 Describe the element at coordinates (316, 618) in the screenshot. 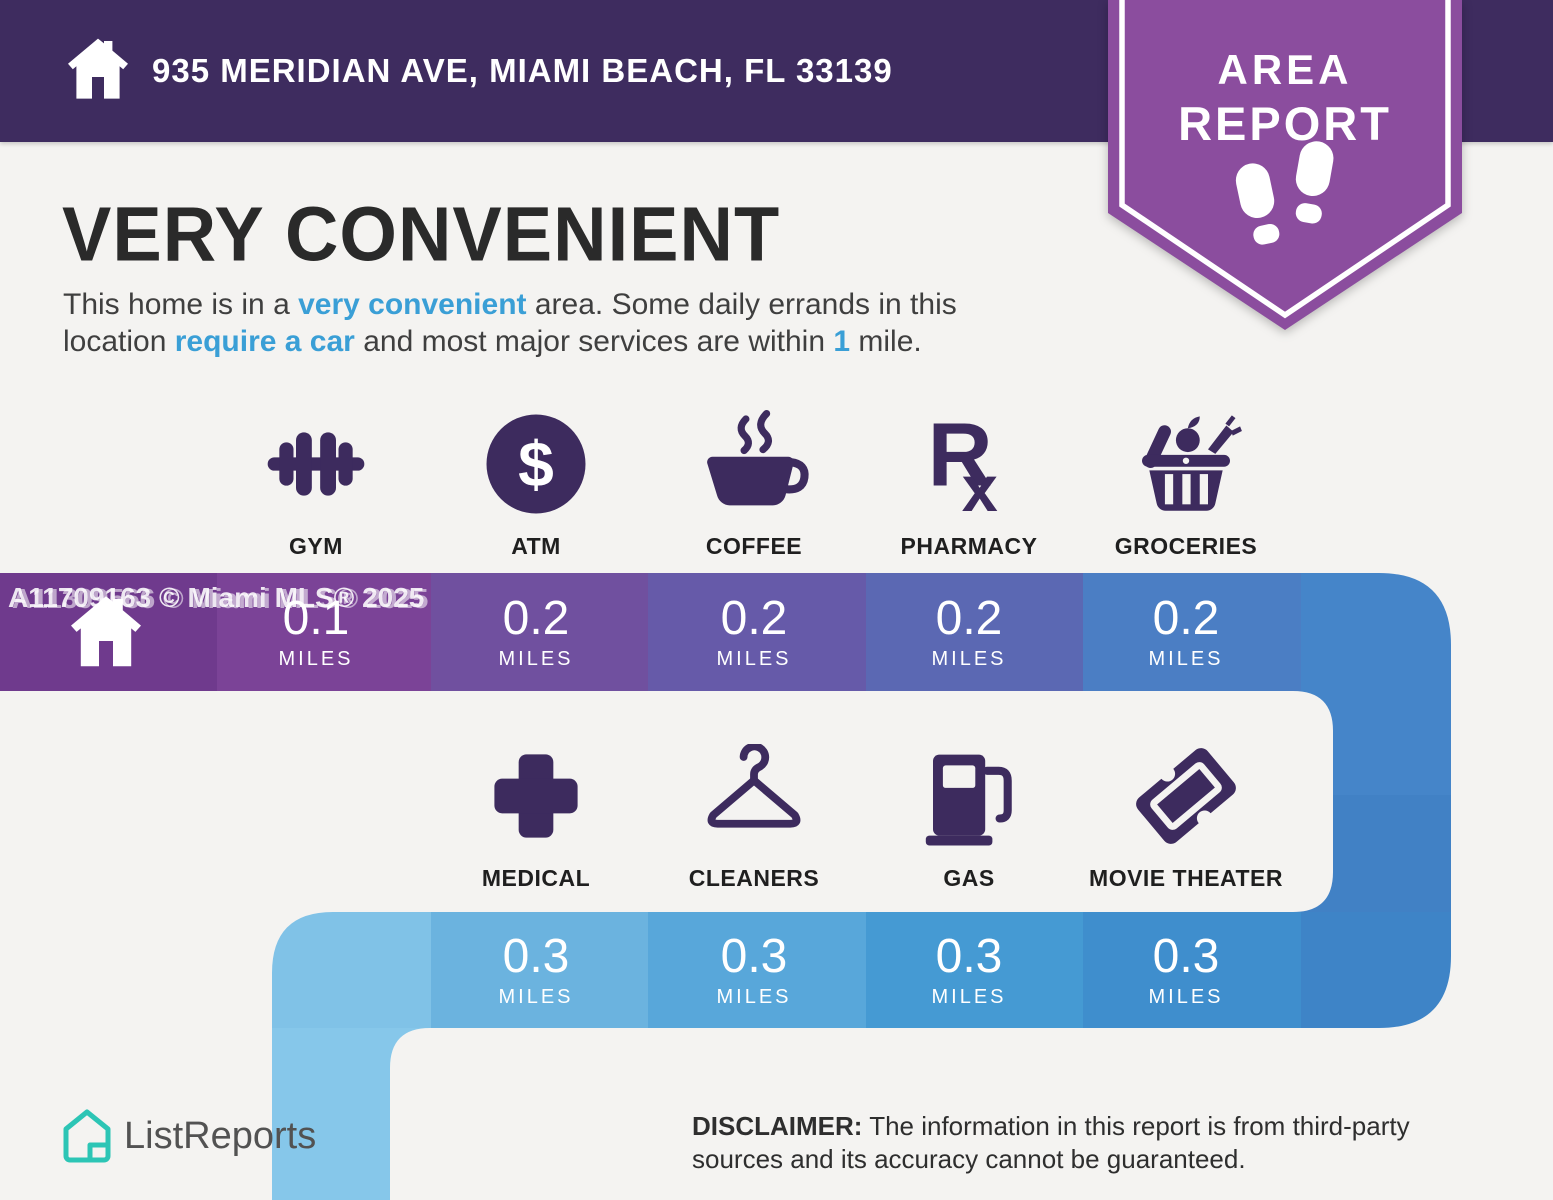

I see `distance-value: 0.1` at that location.